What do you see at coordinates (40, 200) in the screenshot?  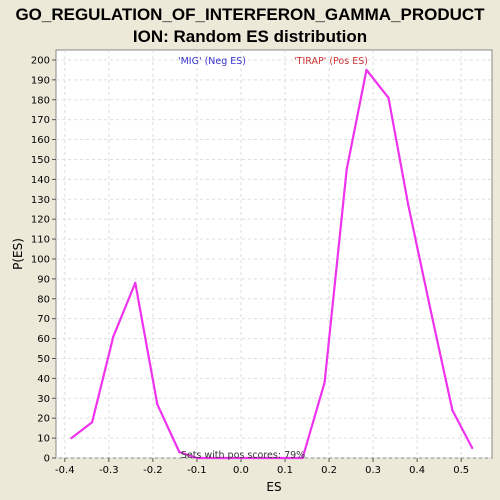 I see `y-tick-label: 130` at bounding box center [40, 200].